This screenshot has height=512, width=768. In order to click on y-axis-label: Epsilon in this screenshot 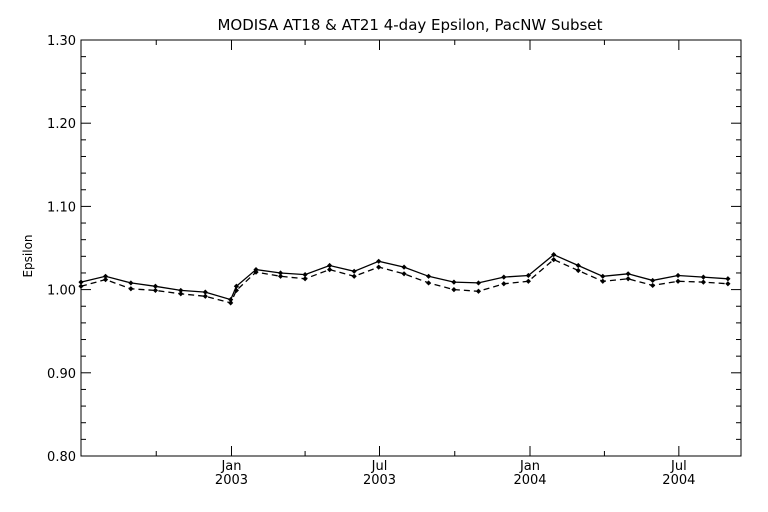, I will do `click(28, 255)`.